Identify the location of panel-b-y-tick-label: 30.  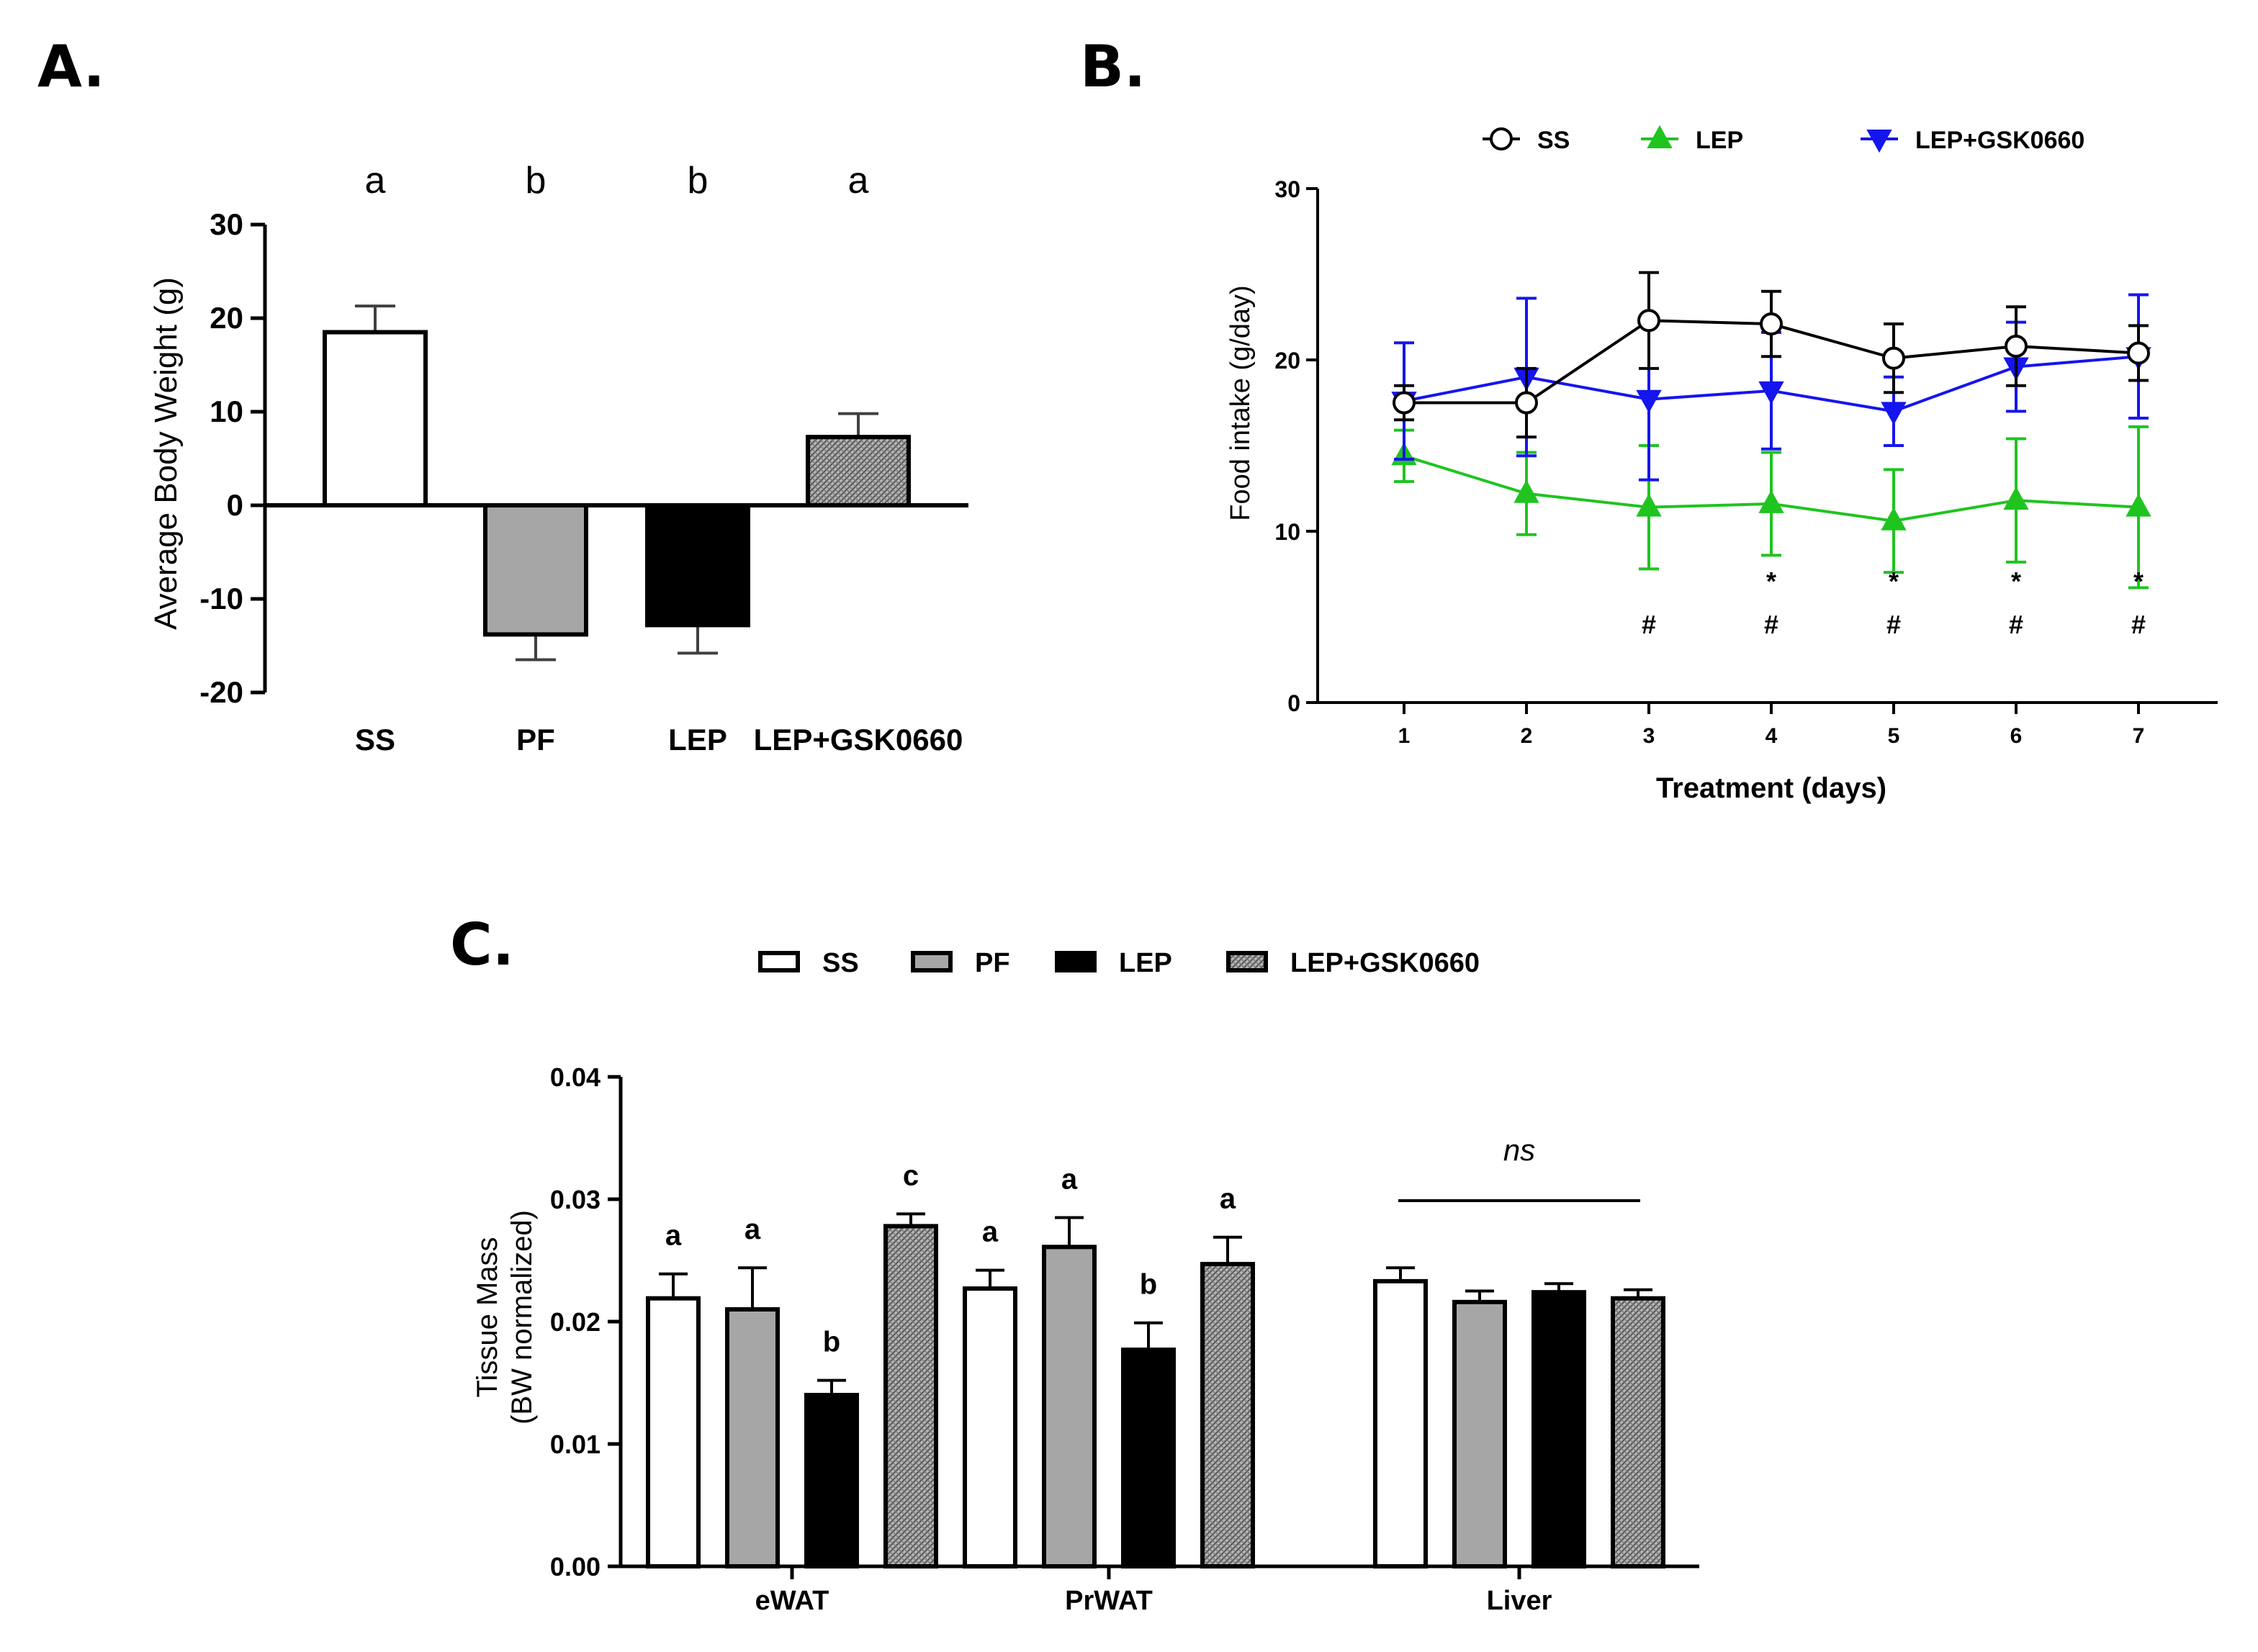
(1287, 189).